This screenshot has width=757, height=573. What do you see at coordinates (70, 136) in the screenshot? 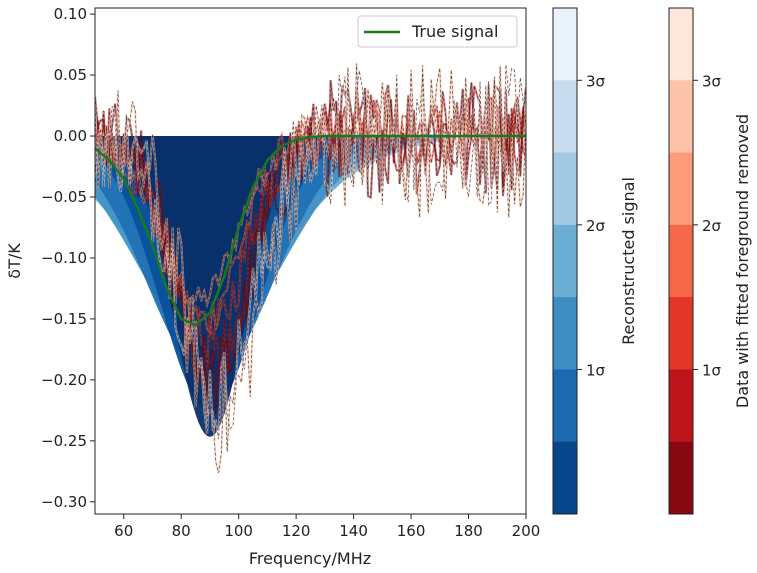
I see `y-tick-label: 0.00` at bounding box center [70, 136].